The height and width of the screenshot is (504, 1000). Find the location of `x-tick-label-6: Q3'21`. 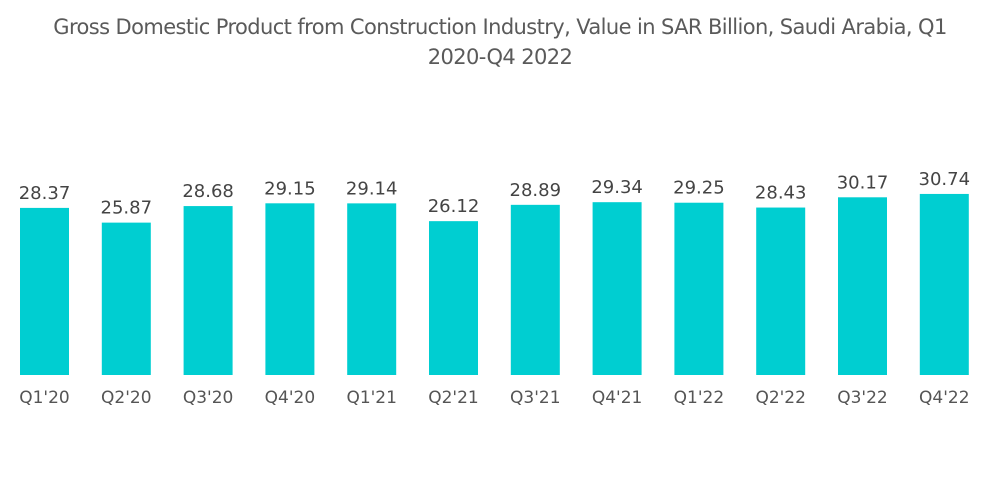

x-tick-label-6: Q3'21 is located at coordinates (535, 398).